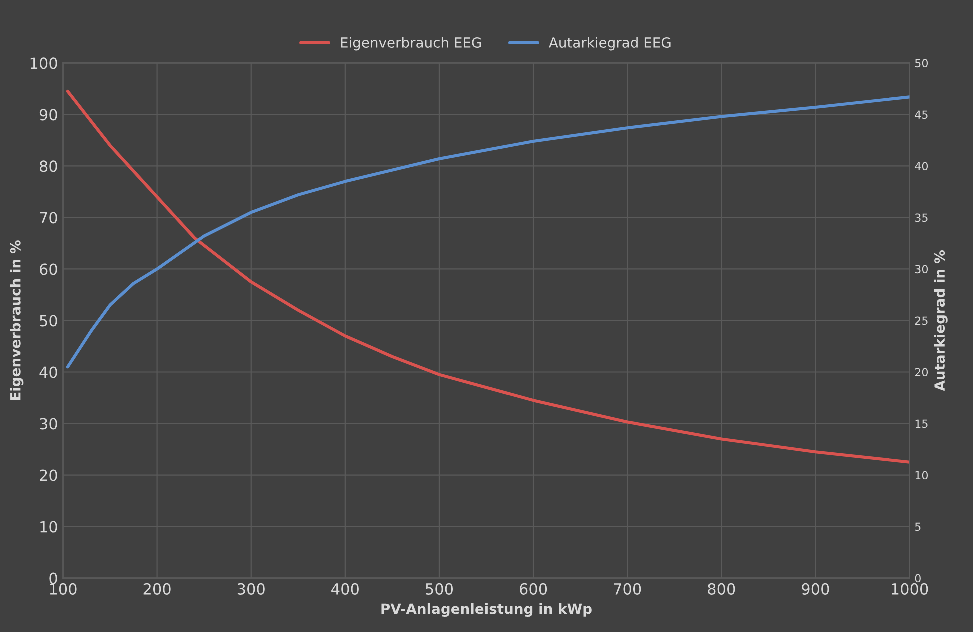 This screenshot has height=632, width=973. Describe the element at coordinates (922, 424) in the screenshot. I see `y2-tick-label: 15` at that location.